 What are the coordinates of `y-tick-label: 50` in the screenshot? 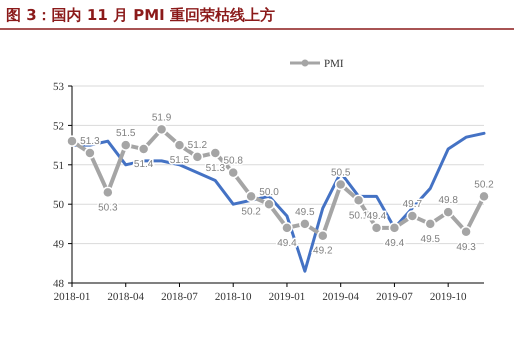 It's located at (58, 205).